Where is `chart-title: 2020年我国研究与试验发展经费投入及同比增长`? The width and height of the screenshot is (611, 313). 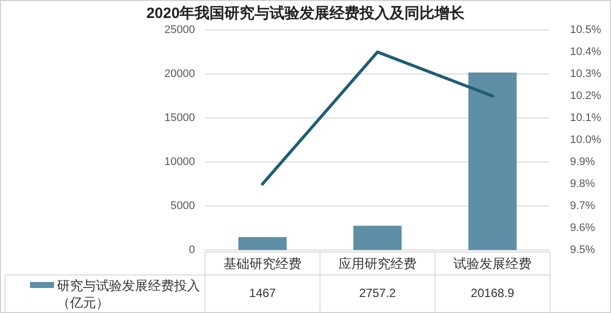
chart-title: 2020年我国研究与试验发展经费投入及同比增长 is located at coordinates (306, 13).